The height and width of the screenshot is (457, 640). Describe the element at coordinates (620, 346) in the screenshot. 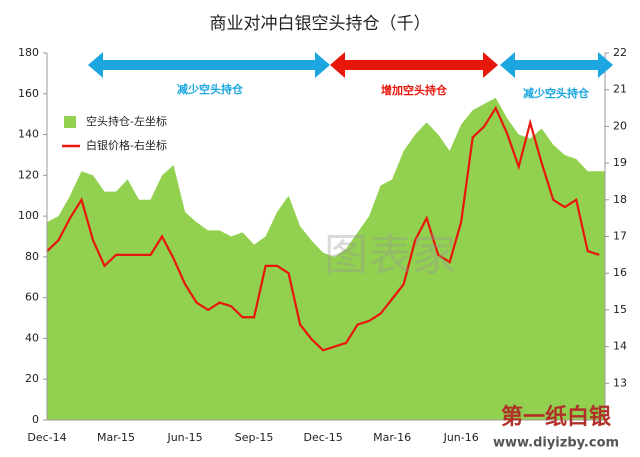

I see `y2-tick-label: 14` at that location.